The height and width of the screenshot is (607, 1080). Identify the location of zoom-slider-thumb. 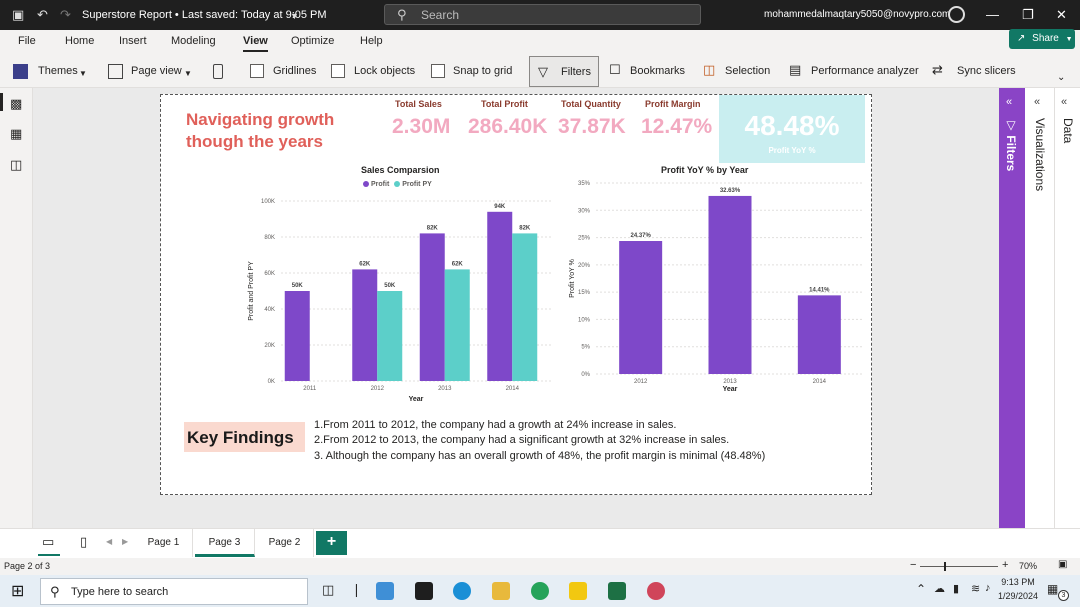
(945, 566).